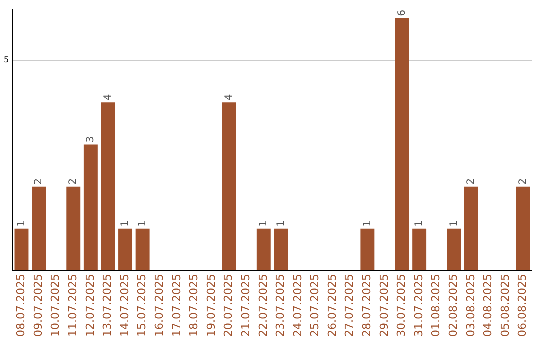 The image size is (540, 340). What do you see at coordinates (211, 306) in the screenshot?
I see `x-tick-label: 19.07.2025` at bounding box center [211, 306].